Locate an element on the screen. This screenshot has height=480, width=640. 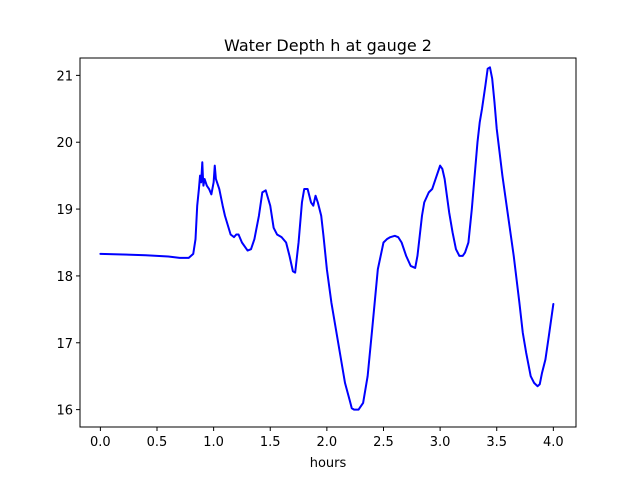
x-tick-label: 2.0 is located at coordinates (327, 442).